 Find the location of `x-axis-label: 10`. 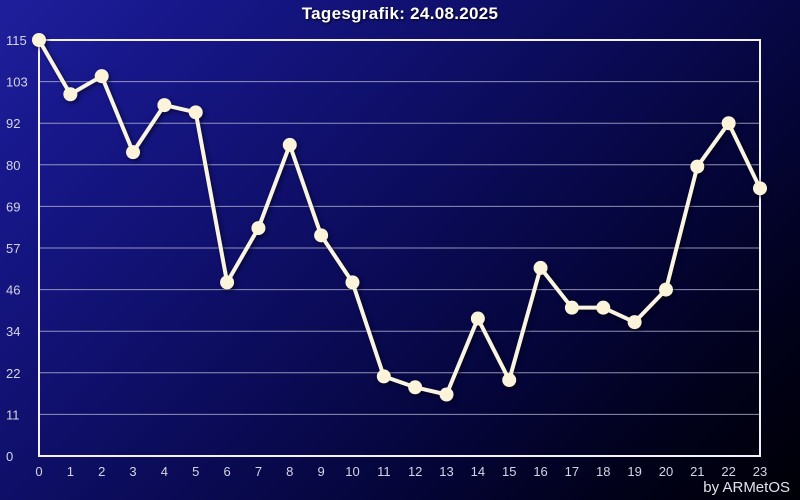

x-axis-label: 10 is located at coordinates (352, 471).